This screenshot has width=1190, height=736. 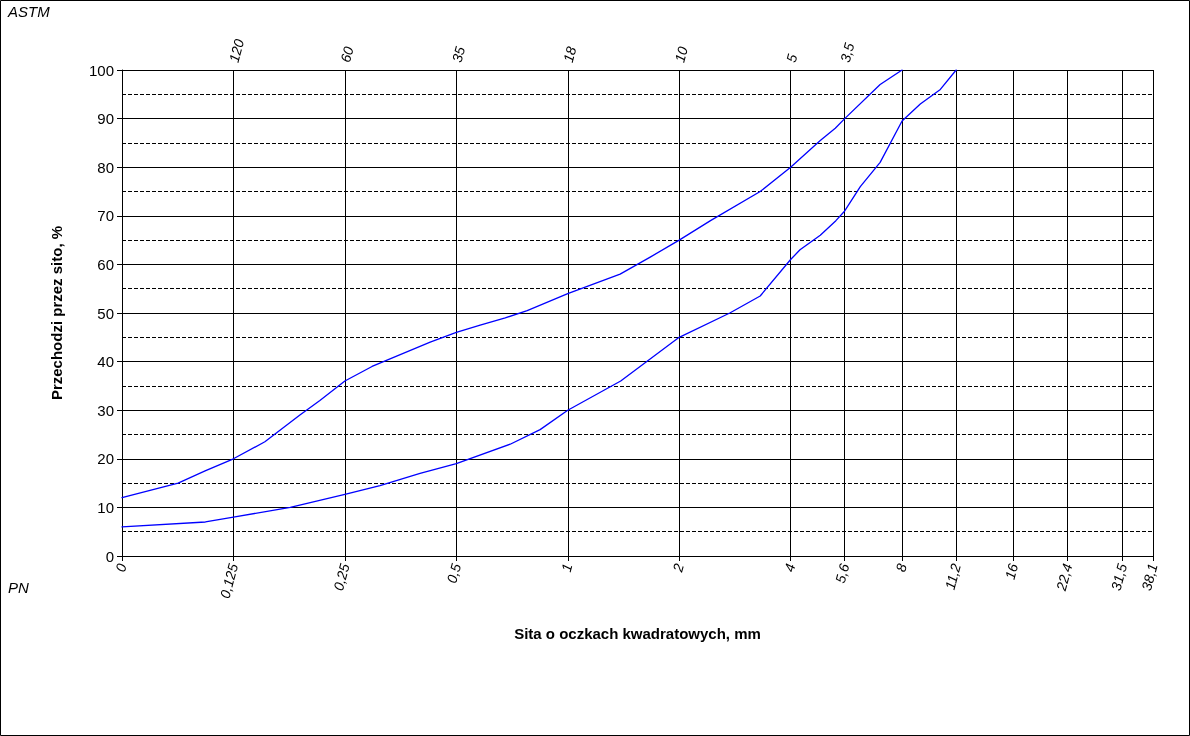 What do you see at coordinates (105, 119) in the screenshot?
I see `y-tick-label: 90` at bounding box center [105, 119].